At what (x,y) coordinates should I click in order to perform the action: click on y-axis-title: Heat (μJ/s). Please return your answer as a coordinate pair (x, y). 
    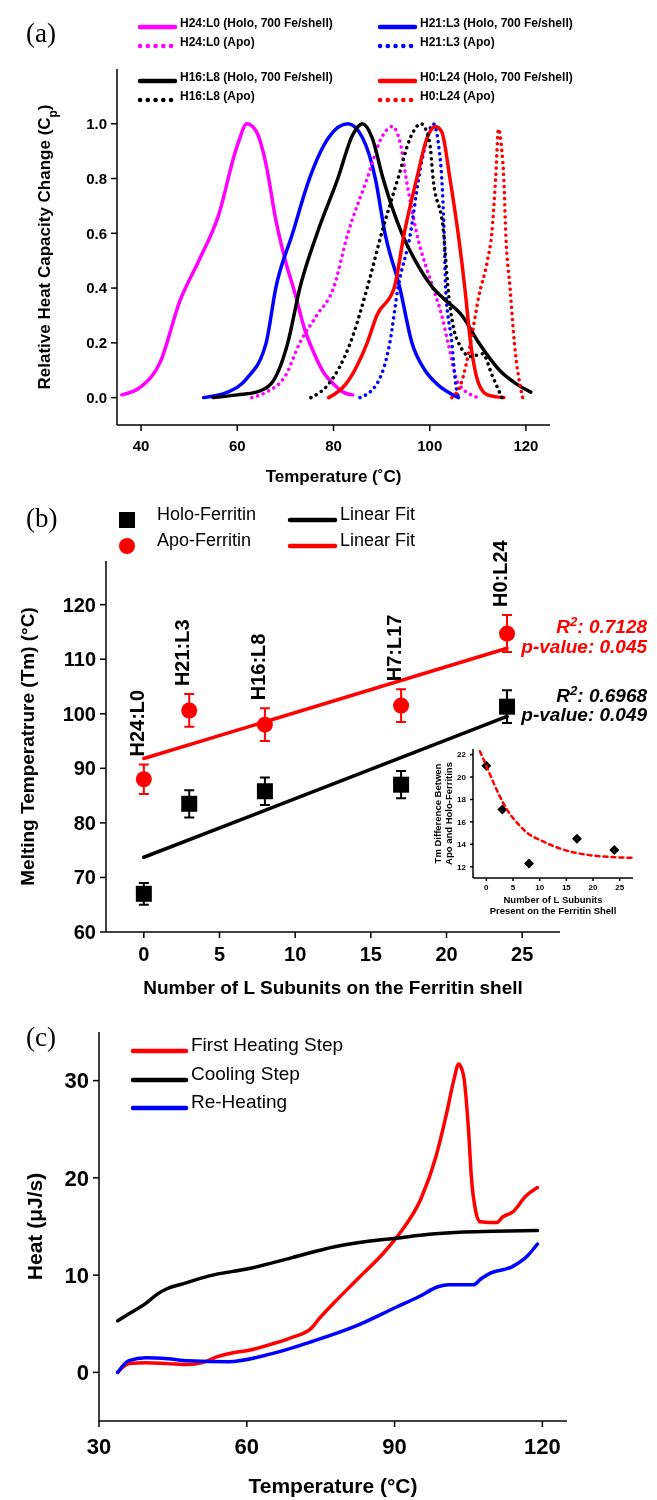
    Looking at the image, I should click on (34, 1226).